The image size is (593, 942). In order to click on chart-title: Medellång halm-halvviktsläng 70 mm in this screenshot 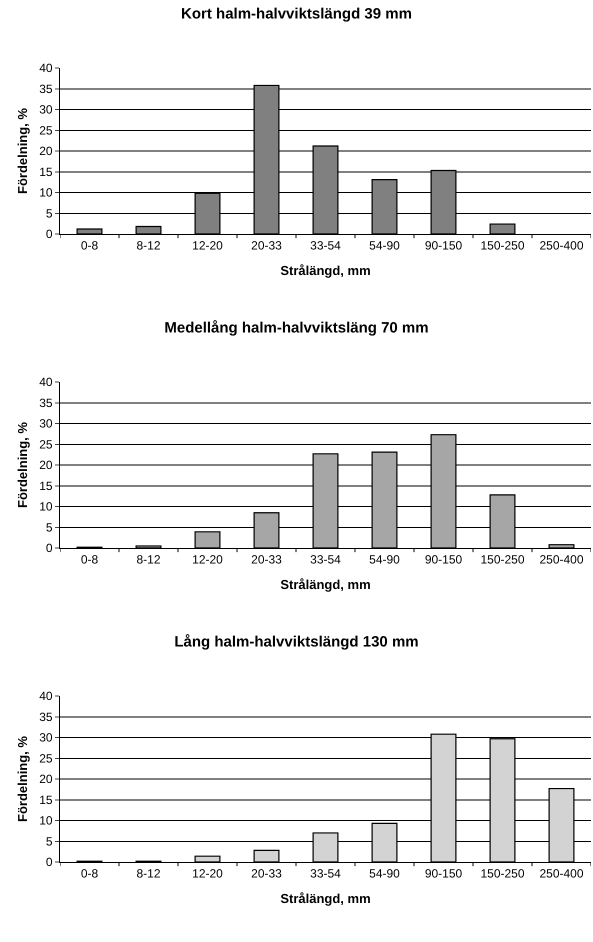, I will do `click(296, 327)`.